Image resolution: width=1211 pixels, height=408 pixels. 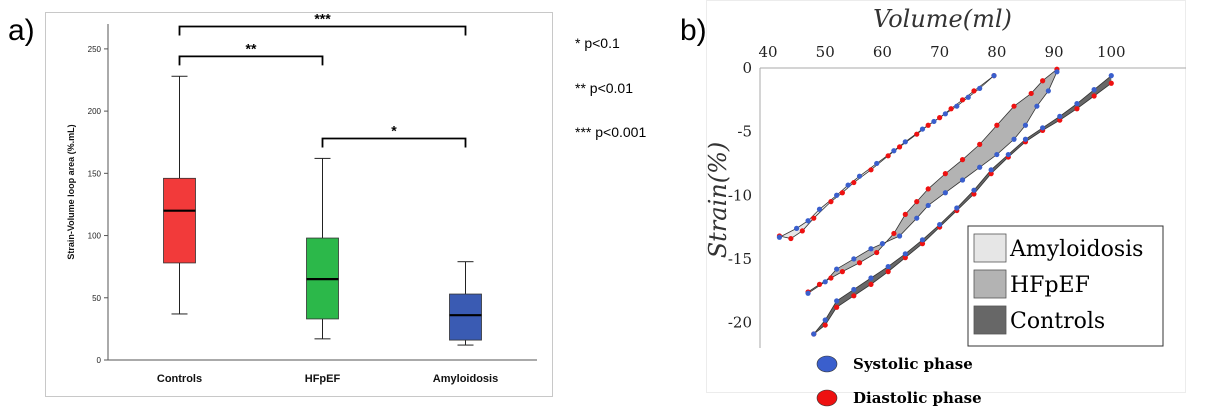 I want to click on y-tick-label: 250, so click(x=95, y=49).